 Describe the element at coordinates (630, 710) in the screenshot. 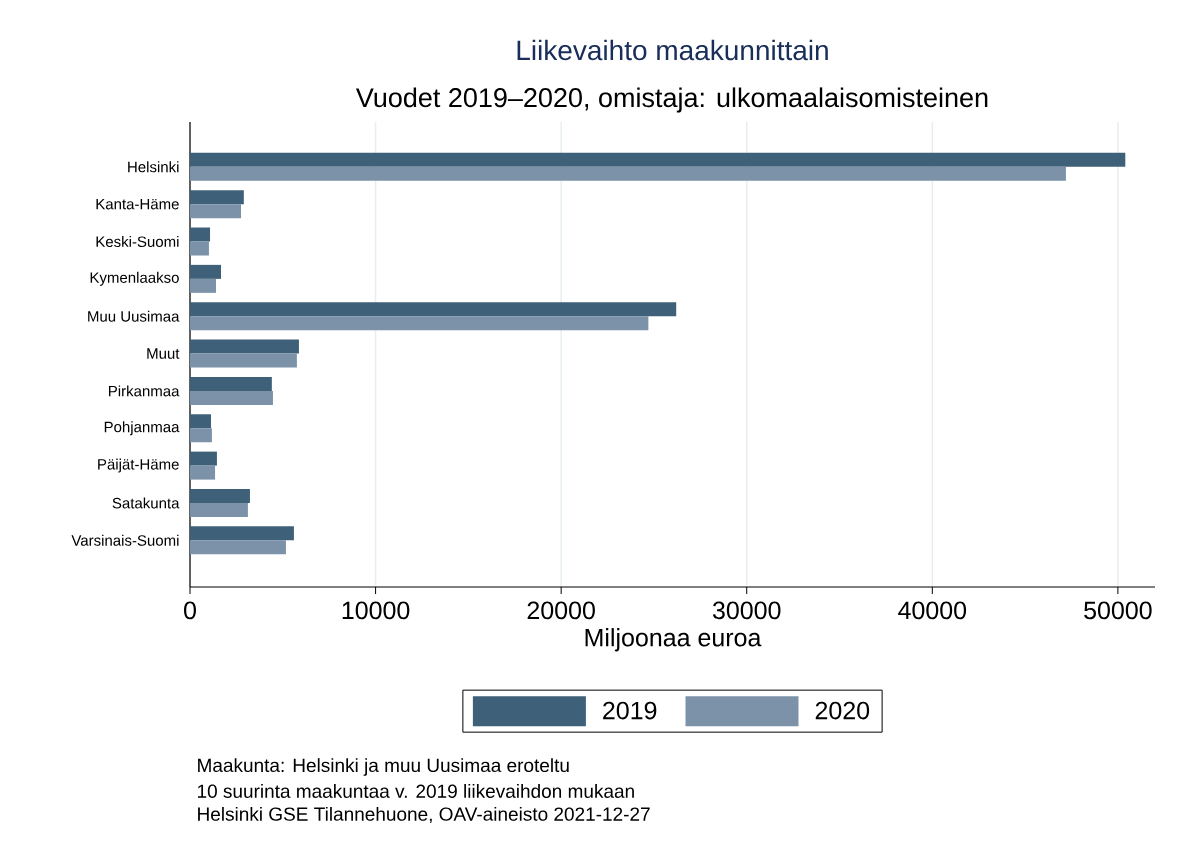

I see `legend-label: 2019` at that location.